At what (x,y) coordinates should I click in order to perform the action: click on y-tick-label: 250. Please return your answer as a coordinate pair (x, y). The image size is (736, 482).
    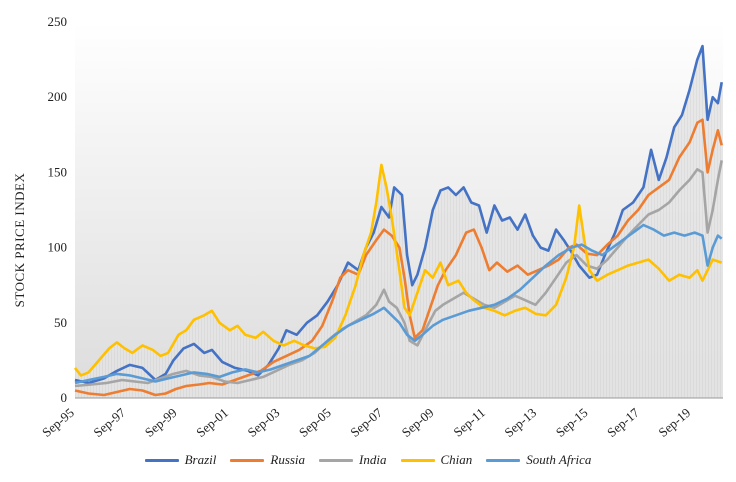
    Looking at the image, I should click on (58, 21).